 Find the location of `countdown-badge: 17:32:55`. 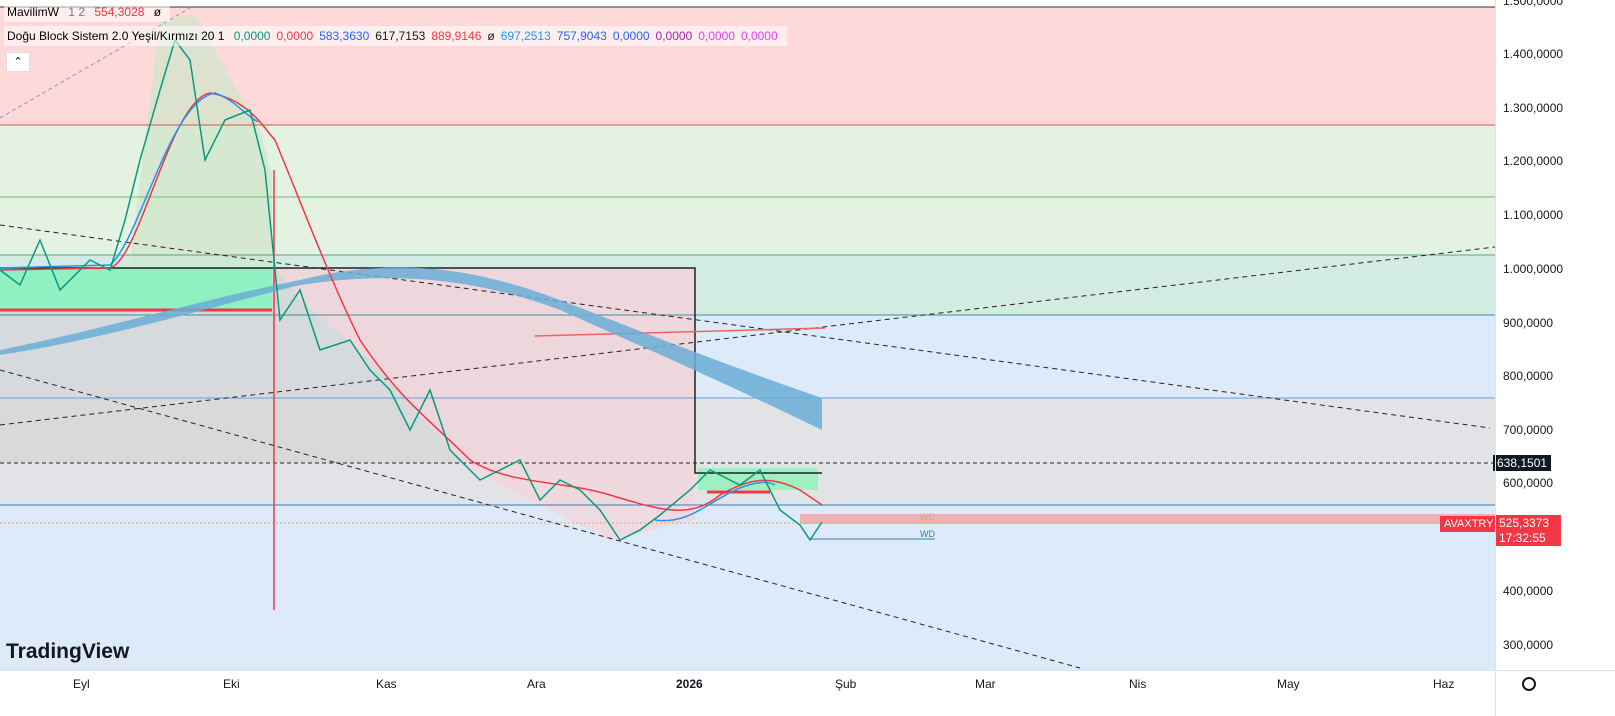

countdown-badge: 17:32:55 is located at coordinates (1528, 538).